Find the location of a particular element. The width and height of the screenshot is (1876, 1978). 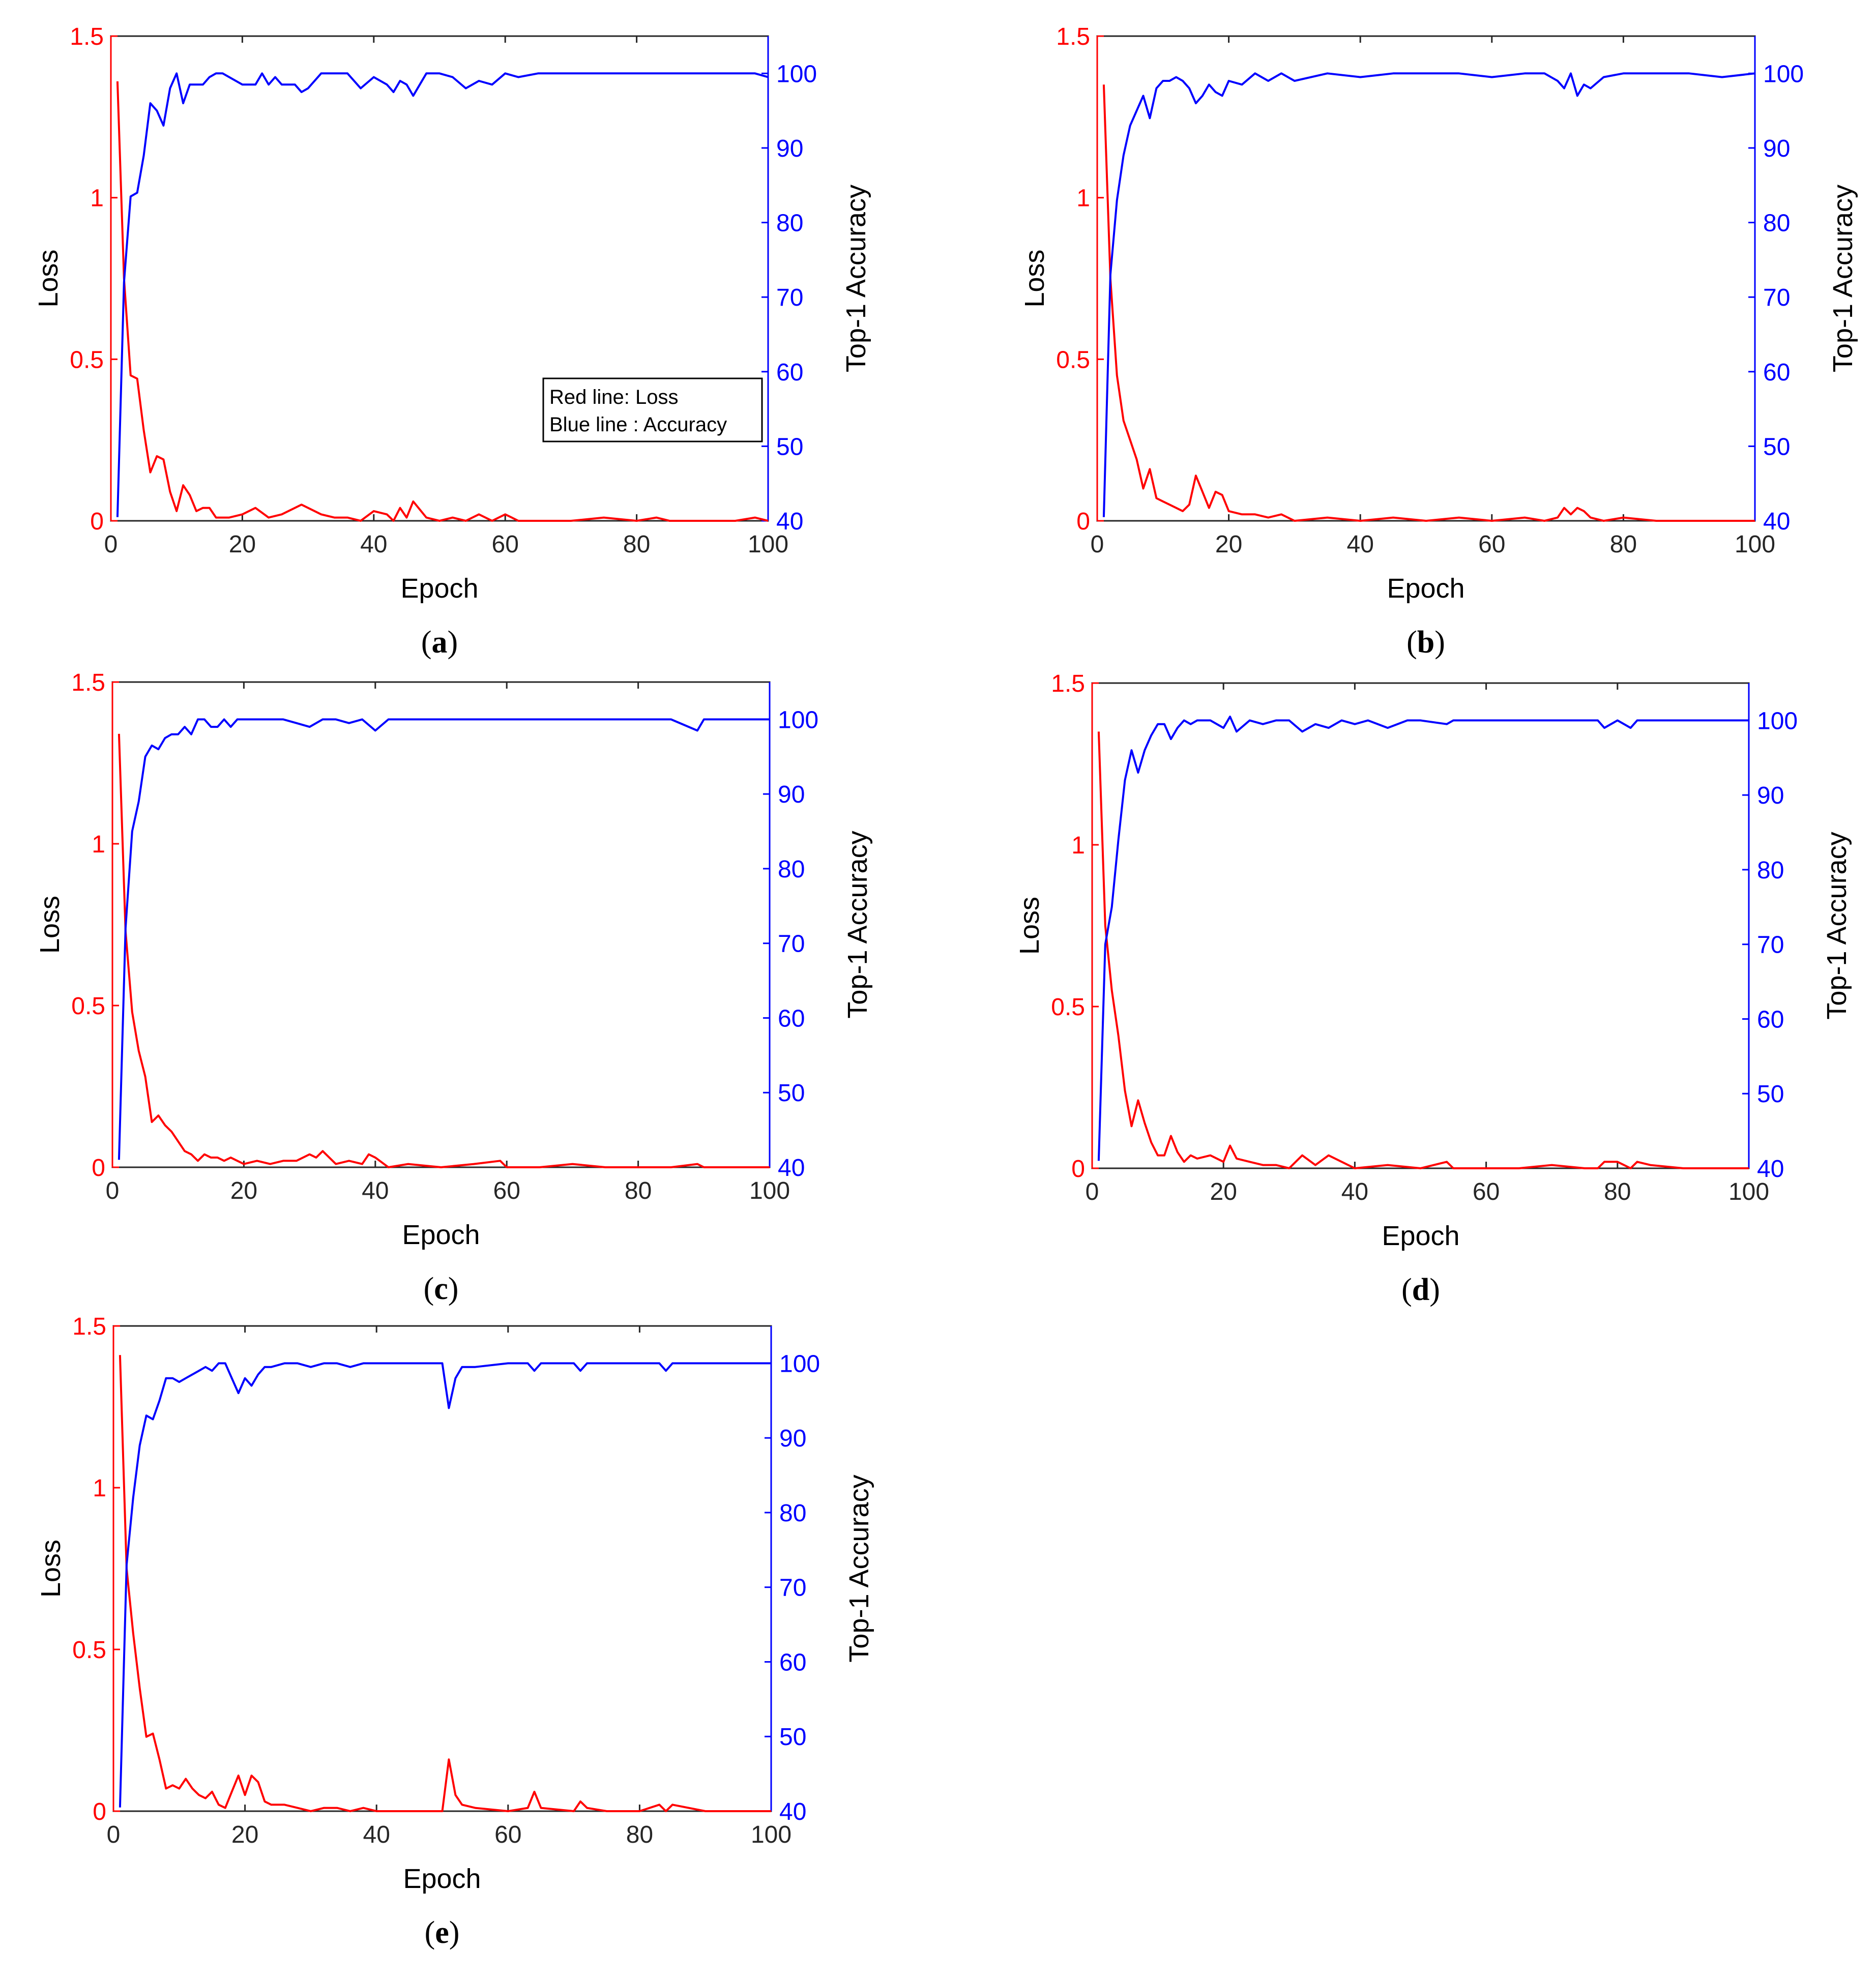

legend-box is located at coordinates (652, 409).